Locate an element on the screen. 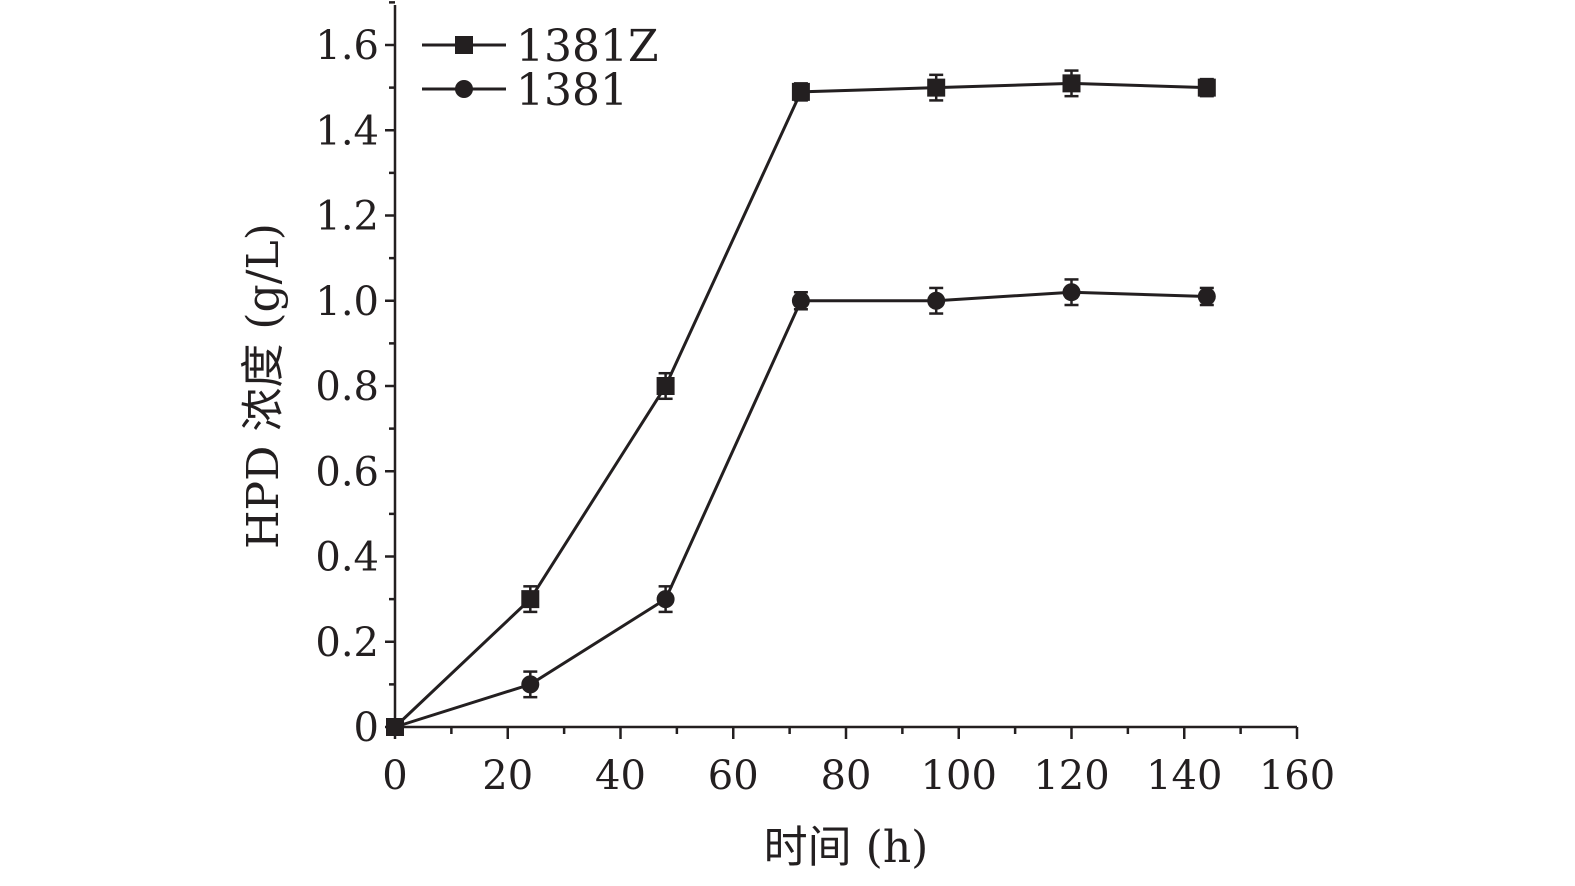  y-ticks: 0 0.2 0.4 0.6 0.8 1.0 1.2 1.4 1.6 is located at coordinates (355, 376).